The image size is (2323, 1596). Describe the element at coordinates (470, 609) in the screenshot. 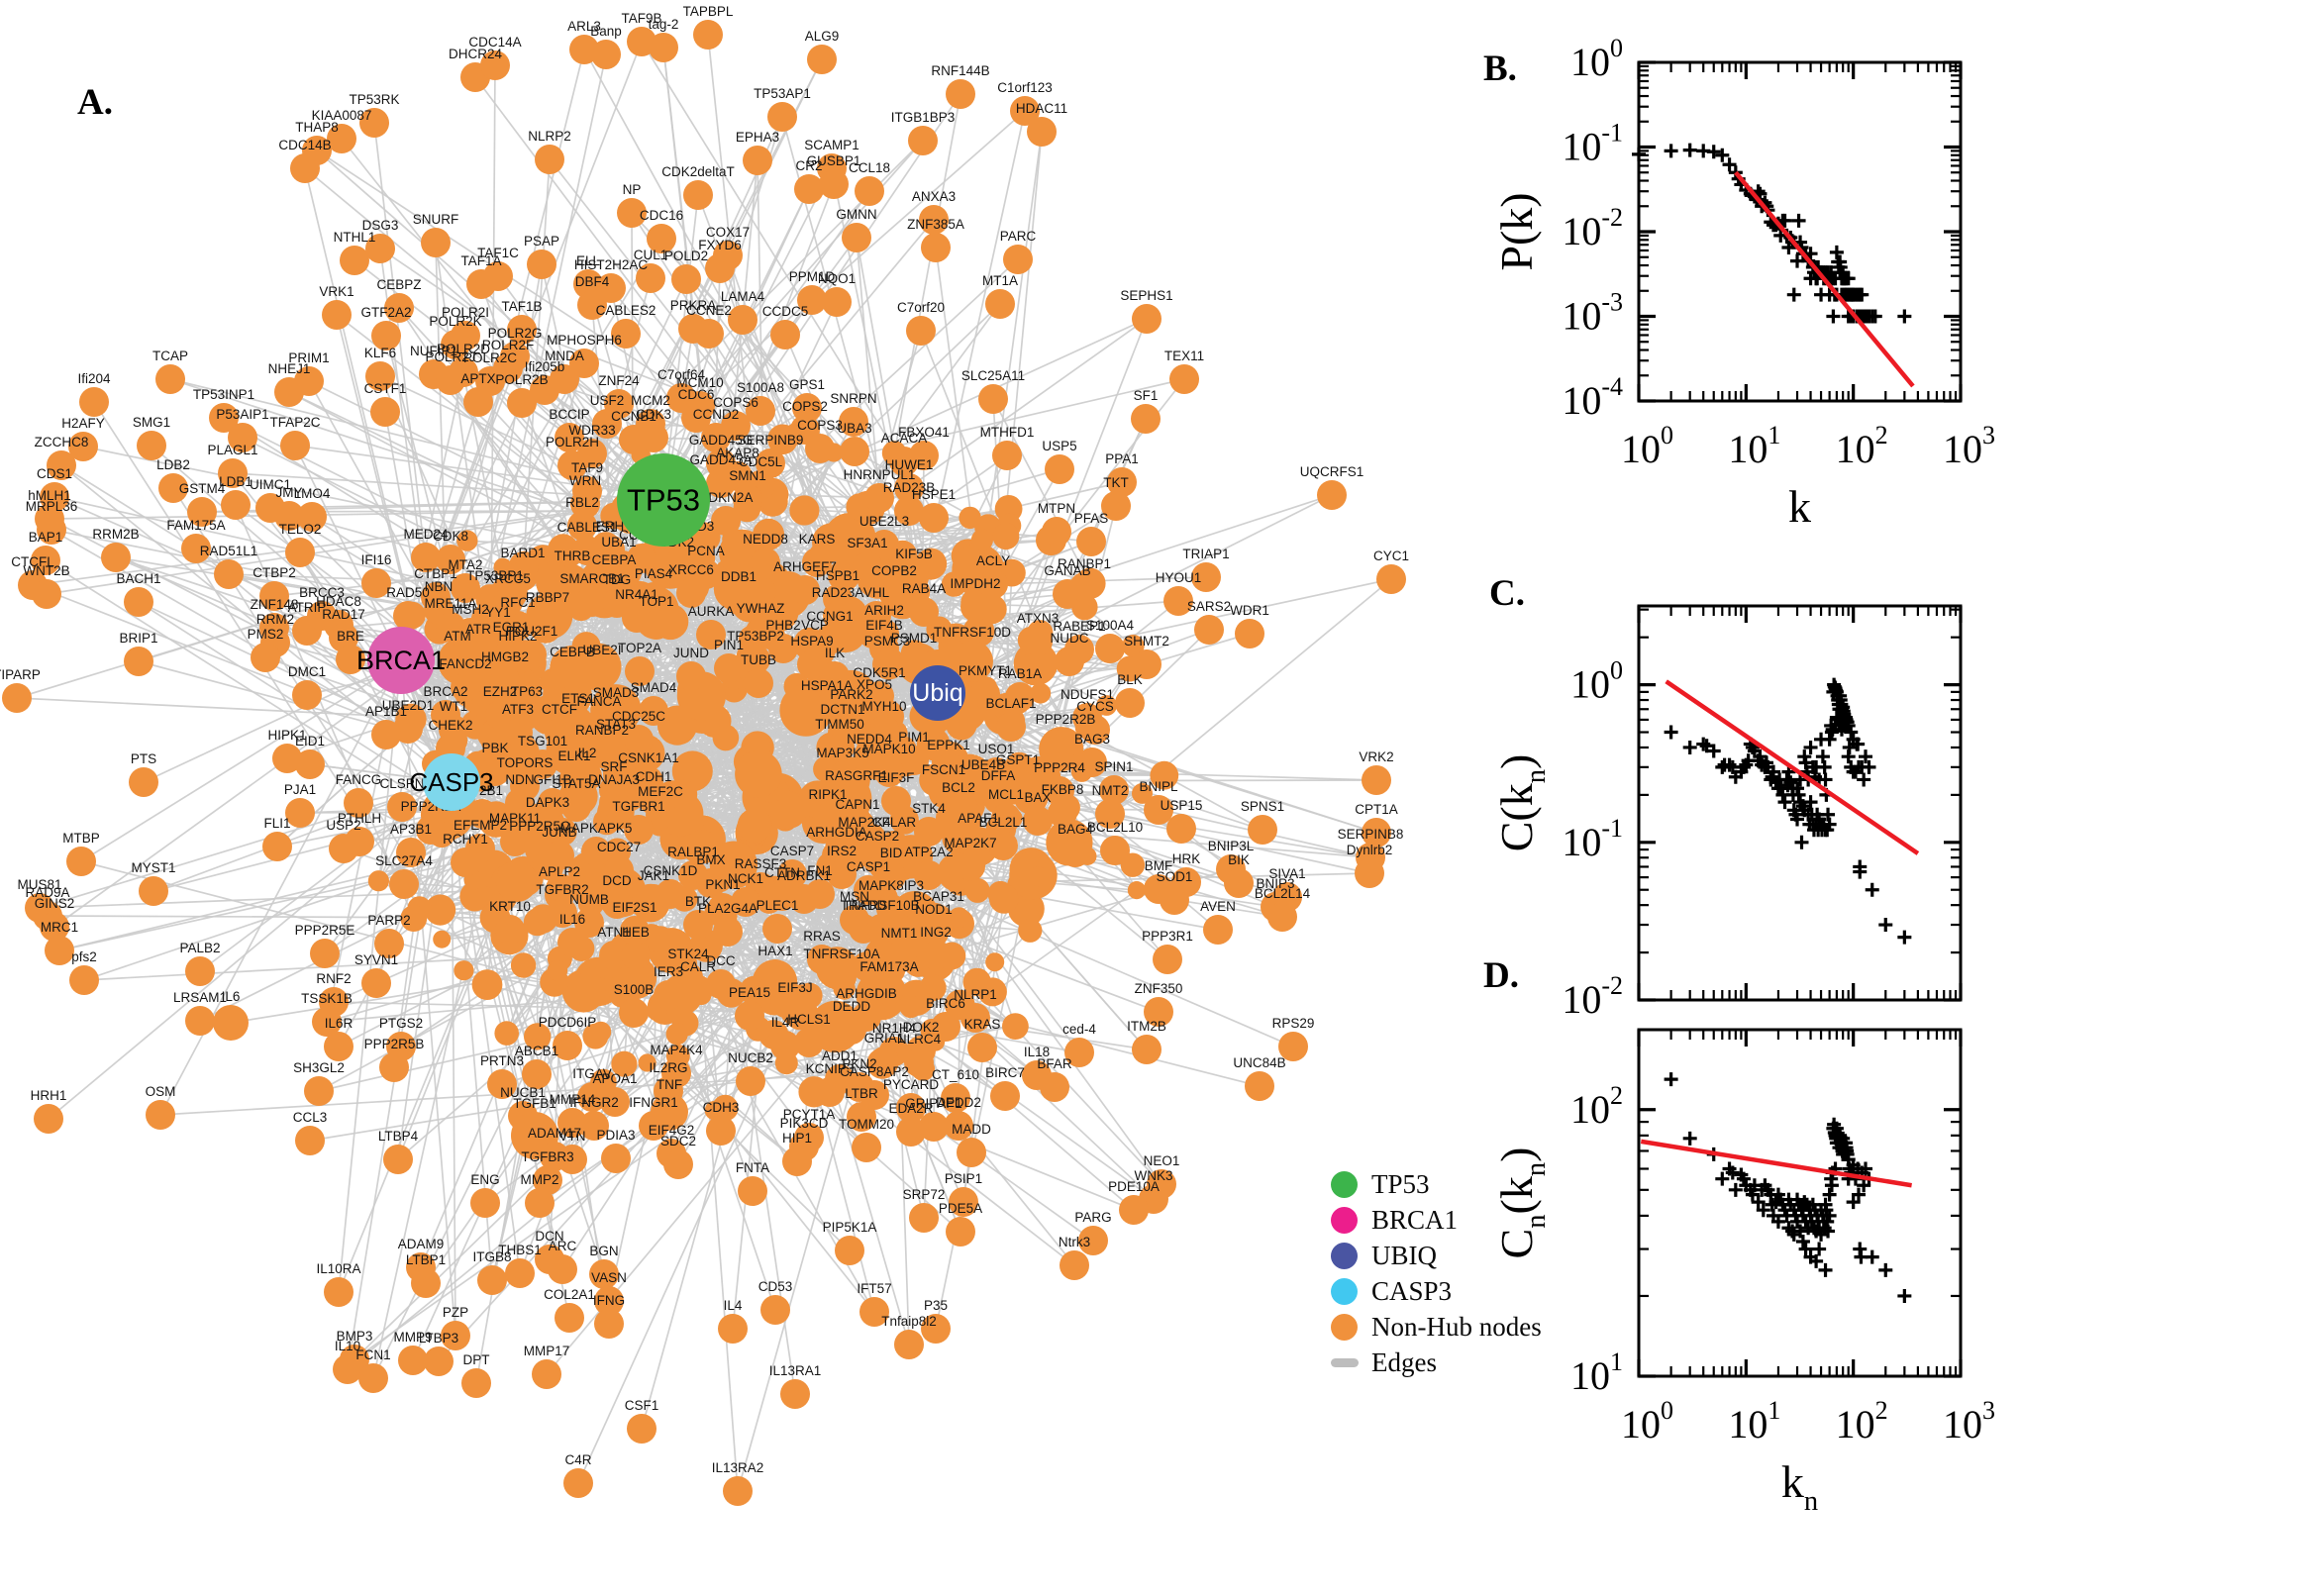

I see `network-node-label: MSH2` at that location.